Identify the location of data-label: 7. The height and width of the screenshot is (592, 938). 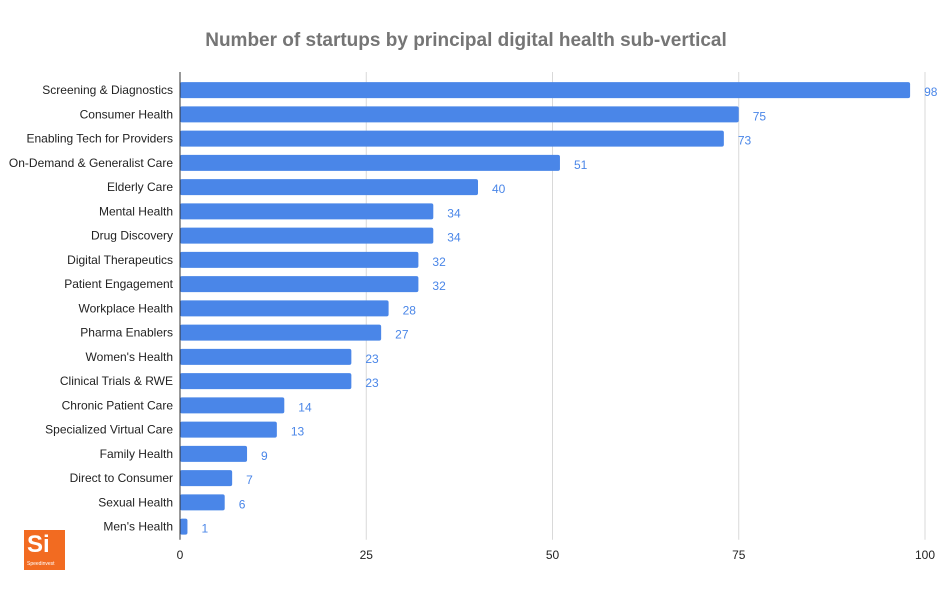
(249, 480).